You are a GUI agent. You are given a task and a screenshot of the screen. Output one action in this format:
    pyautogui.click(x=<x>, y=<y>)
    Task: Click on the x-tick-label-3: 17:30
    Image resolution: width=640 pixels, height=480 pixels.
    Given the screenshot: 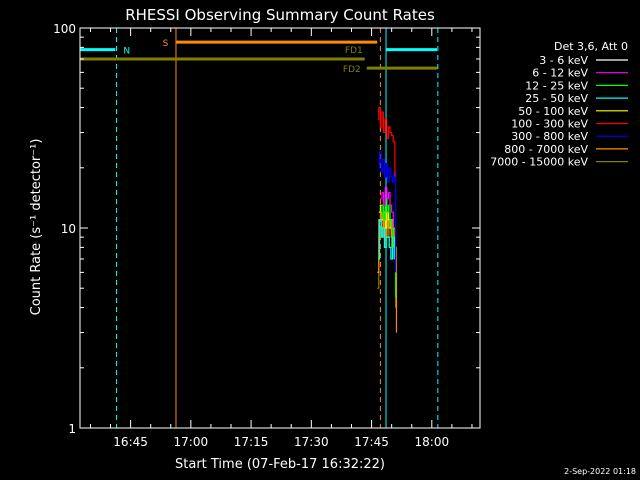 What is the action you would take?
    pyautogui.click(x=311, y=442)
    